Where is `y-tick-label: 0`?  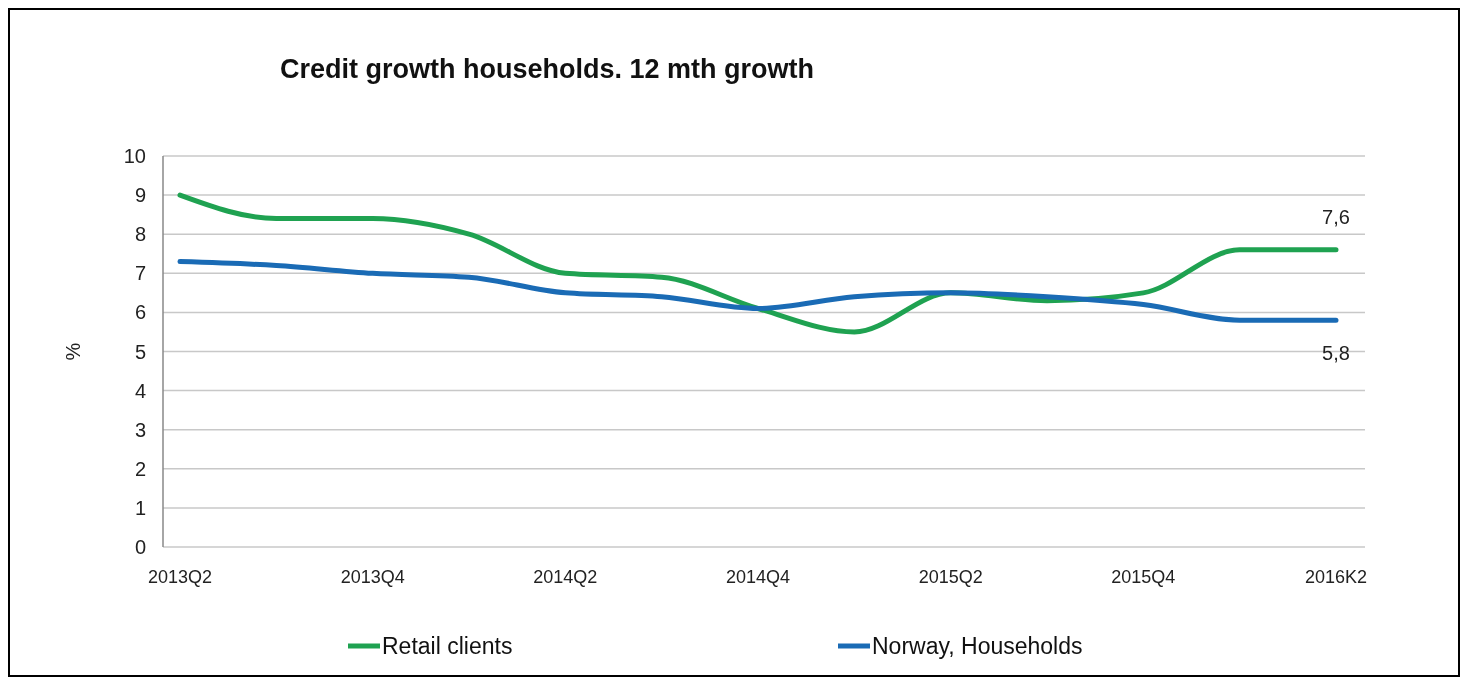 y-tick-label: 0 is located at coordinates (140, 547).